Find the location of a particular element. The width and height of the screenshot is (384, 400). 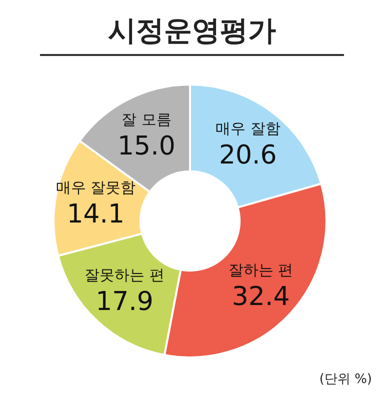

data-label: 15.0 is located at coordinates (146, 146).